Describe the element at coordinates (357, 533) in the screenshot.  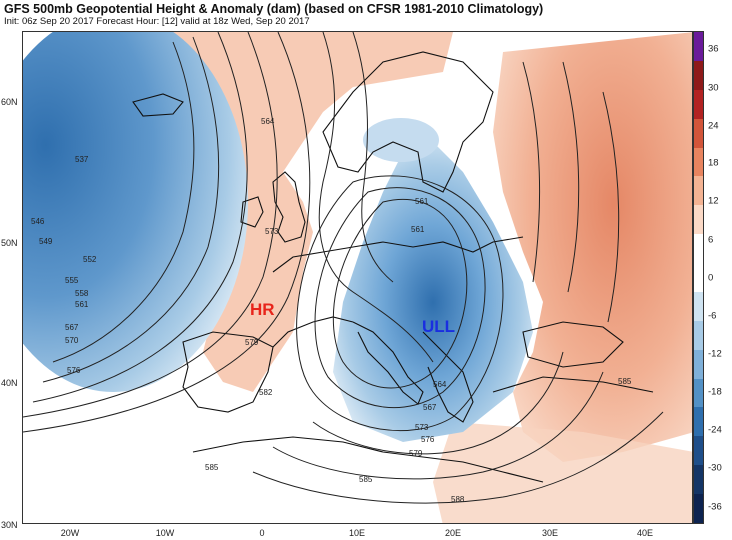
I see `lon-label-10e: 10E` at that location.